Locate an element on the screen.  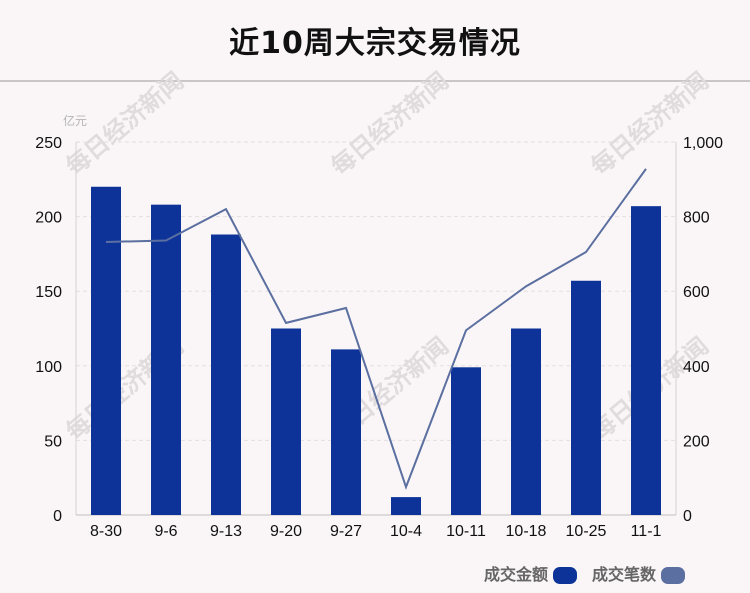
legend-label-amount: 成交金额 is located at coordinates (516, 574).